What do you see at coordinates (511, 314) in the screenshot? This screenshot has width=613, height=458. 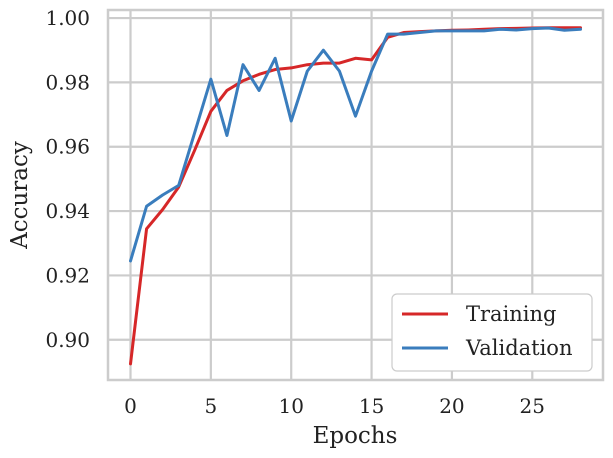 I see `legend-label-training: Training` at bounding box center [511, 314].